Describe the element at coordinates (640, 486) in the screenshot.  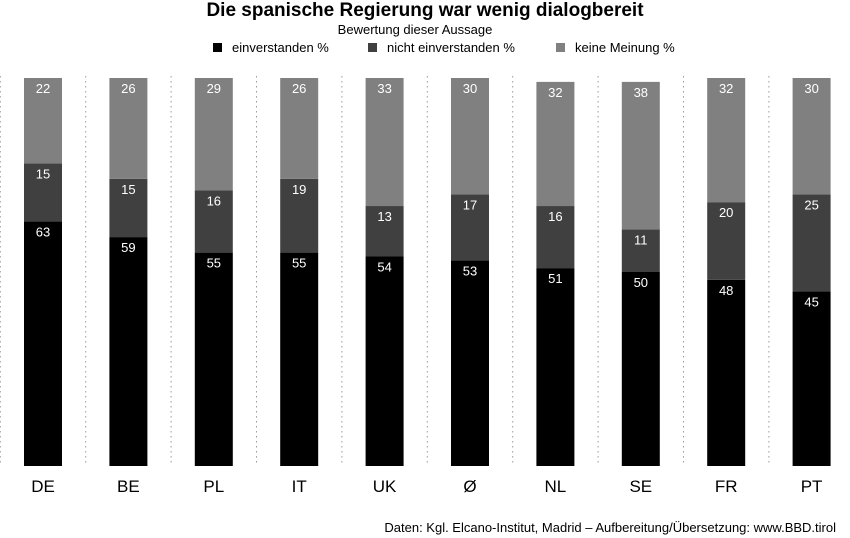
I see `x-tick-label: SE` at that location.